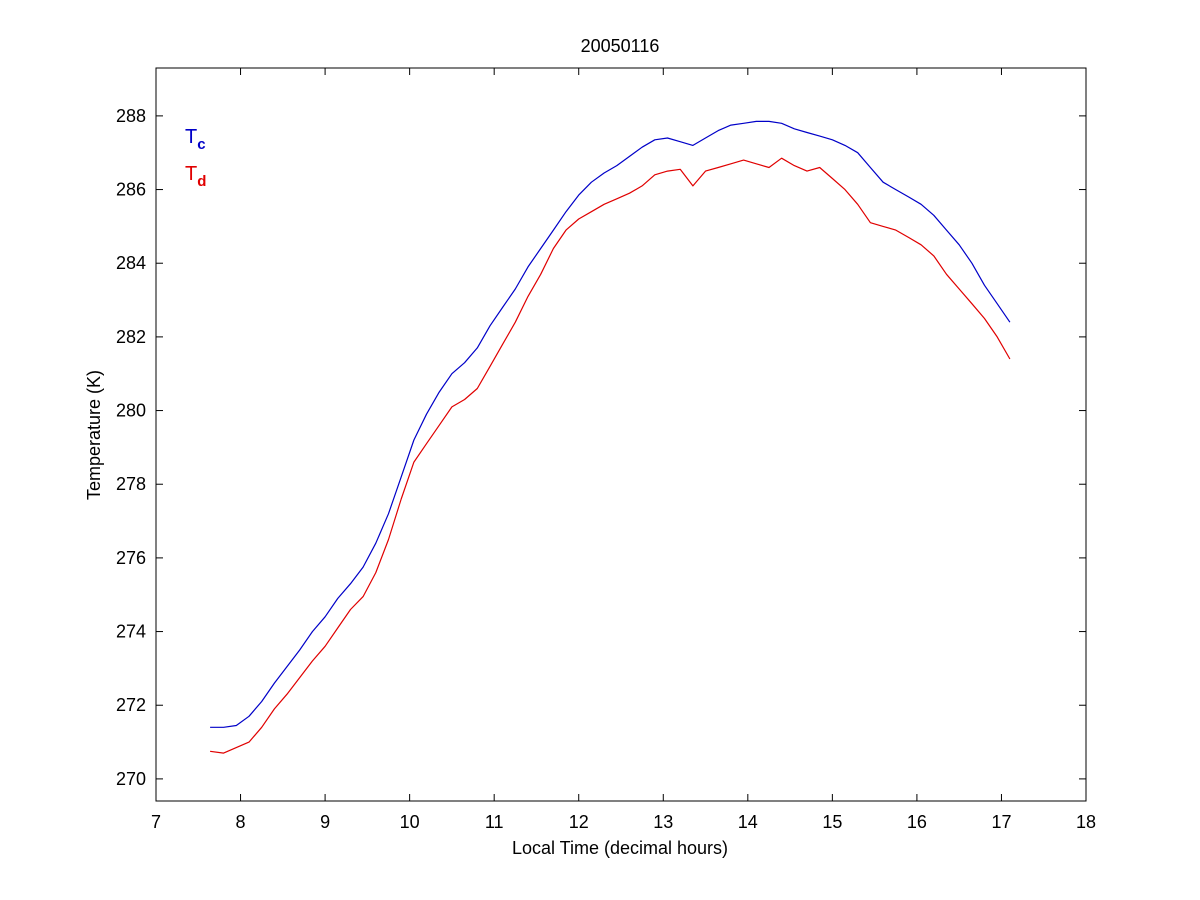 This screenshot has width=1200, height=900. What do you see at coordinates (325, 822) in the screenshot?
I see `x-tick-label: 9` at bounding box center [325, 822].